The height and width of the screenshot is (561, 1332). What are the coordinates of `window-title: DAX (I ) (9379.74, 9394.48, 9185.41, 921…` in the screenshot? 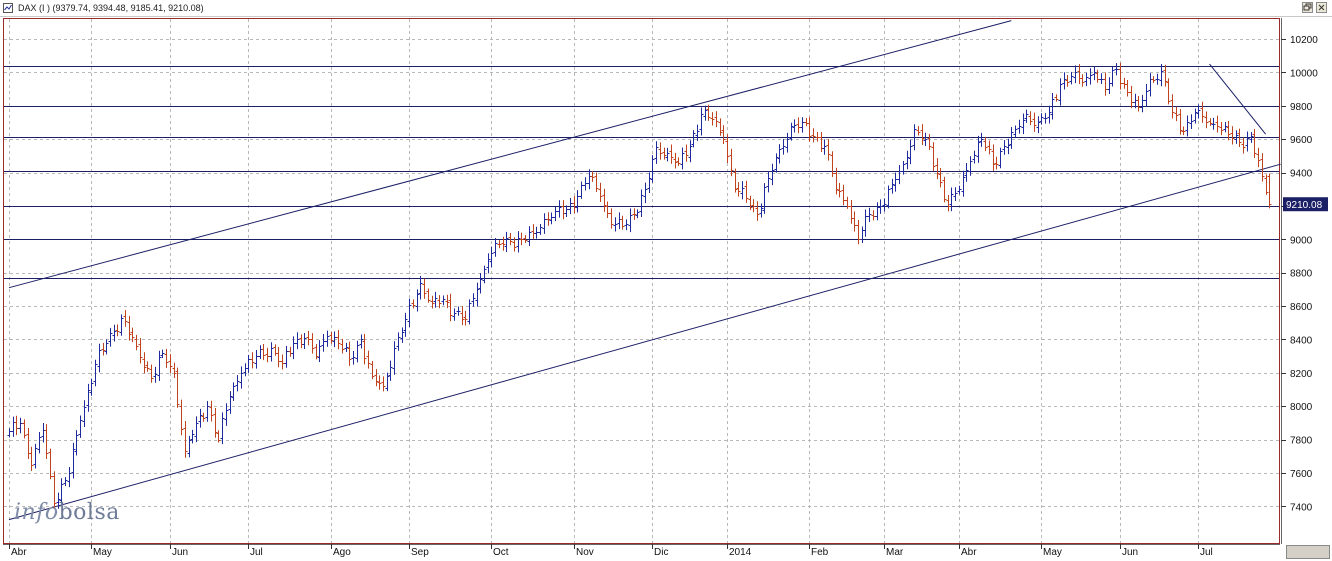 It's located at (111, 8).